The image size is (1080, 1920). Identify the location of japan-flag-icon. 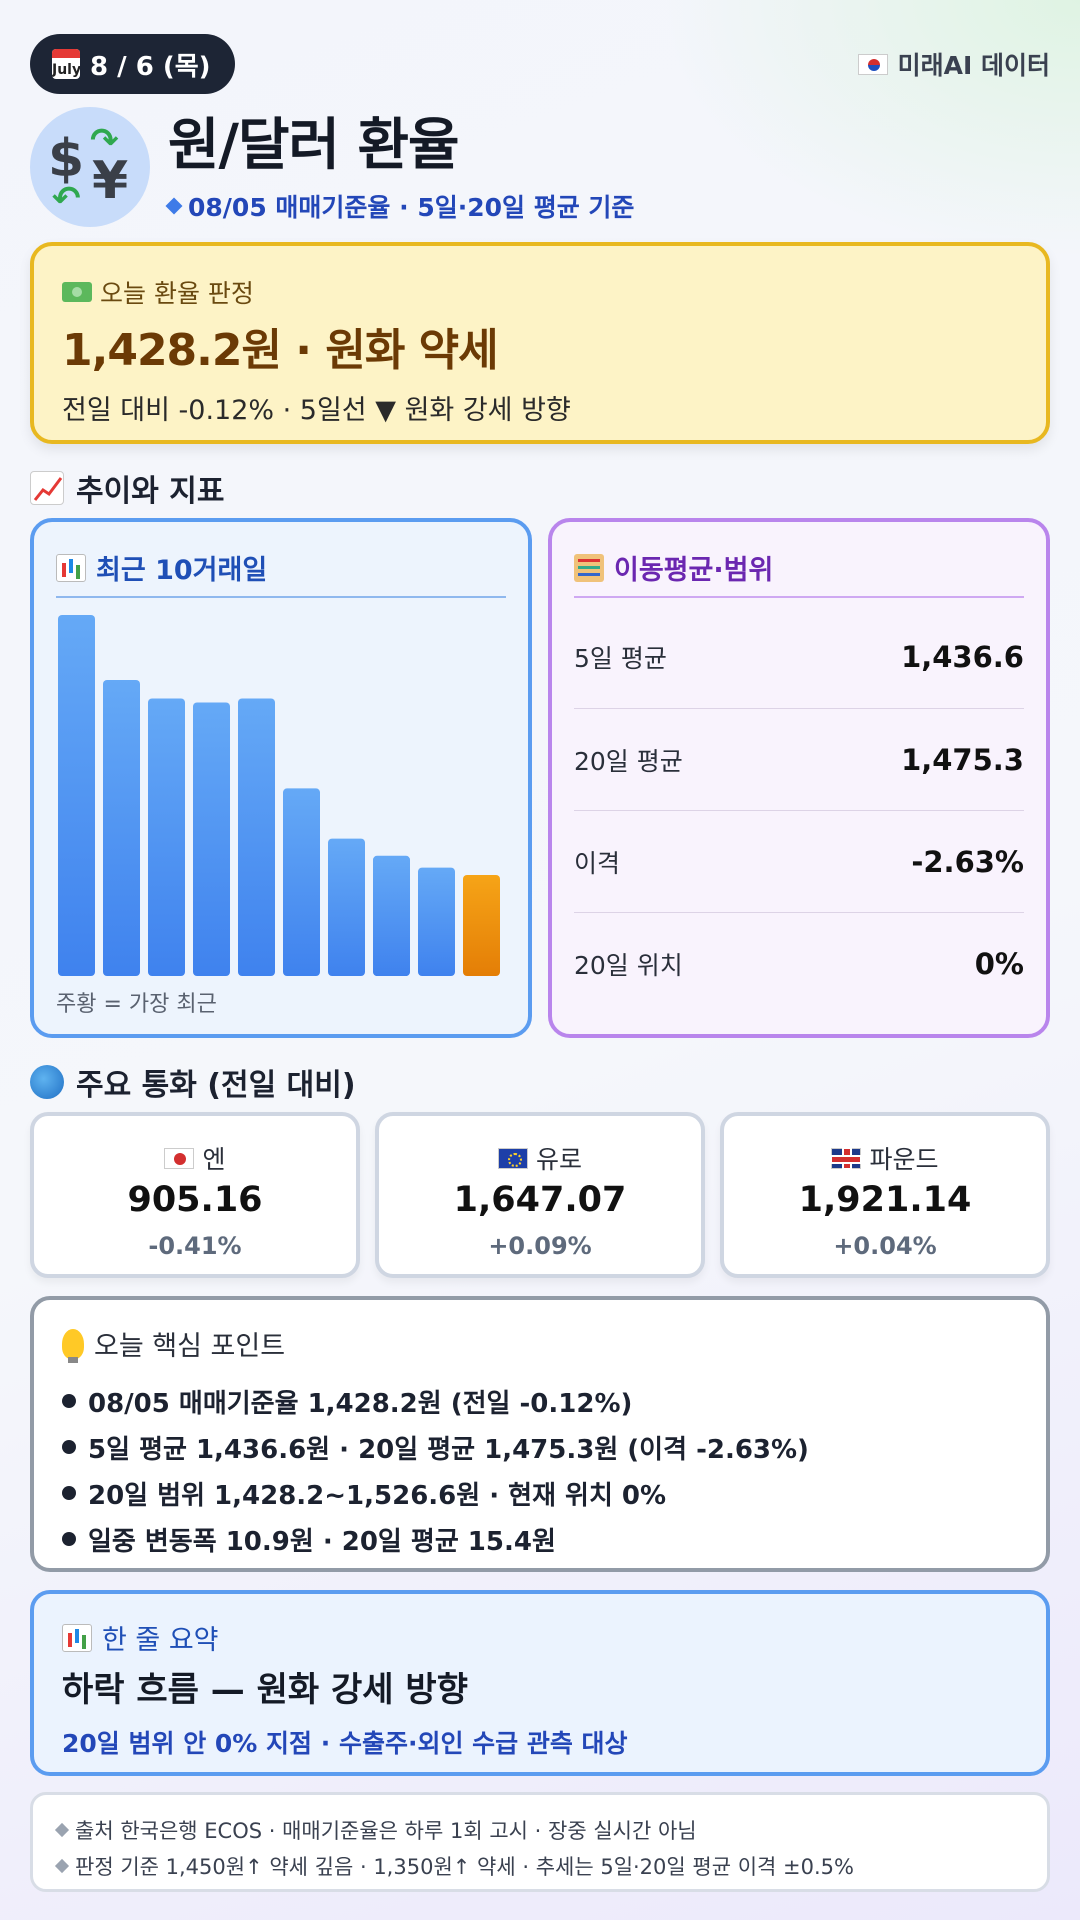
(179, 1158).